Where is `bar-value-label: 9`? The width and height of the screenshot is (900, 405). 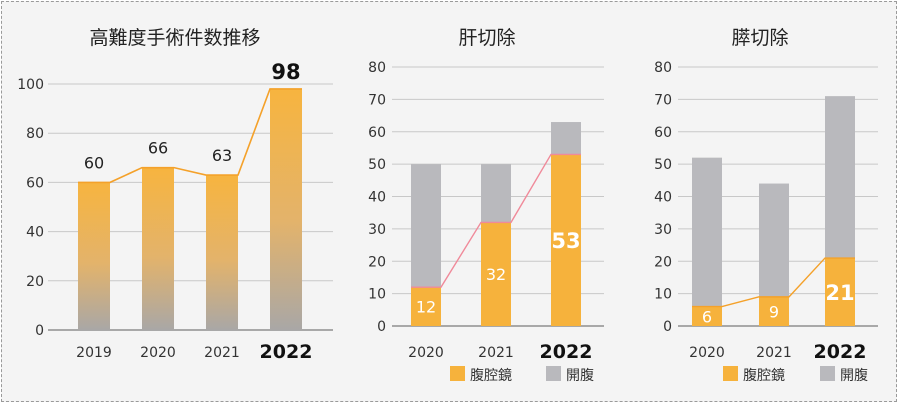 bar-value-label: 9 is located at coordinates (774, 311).